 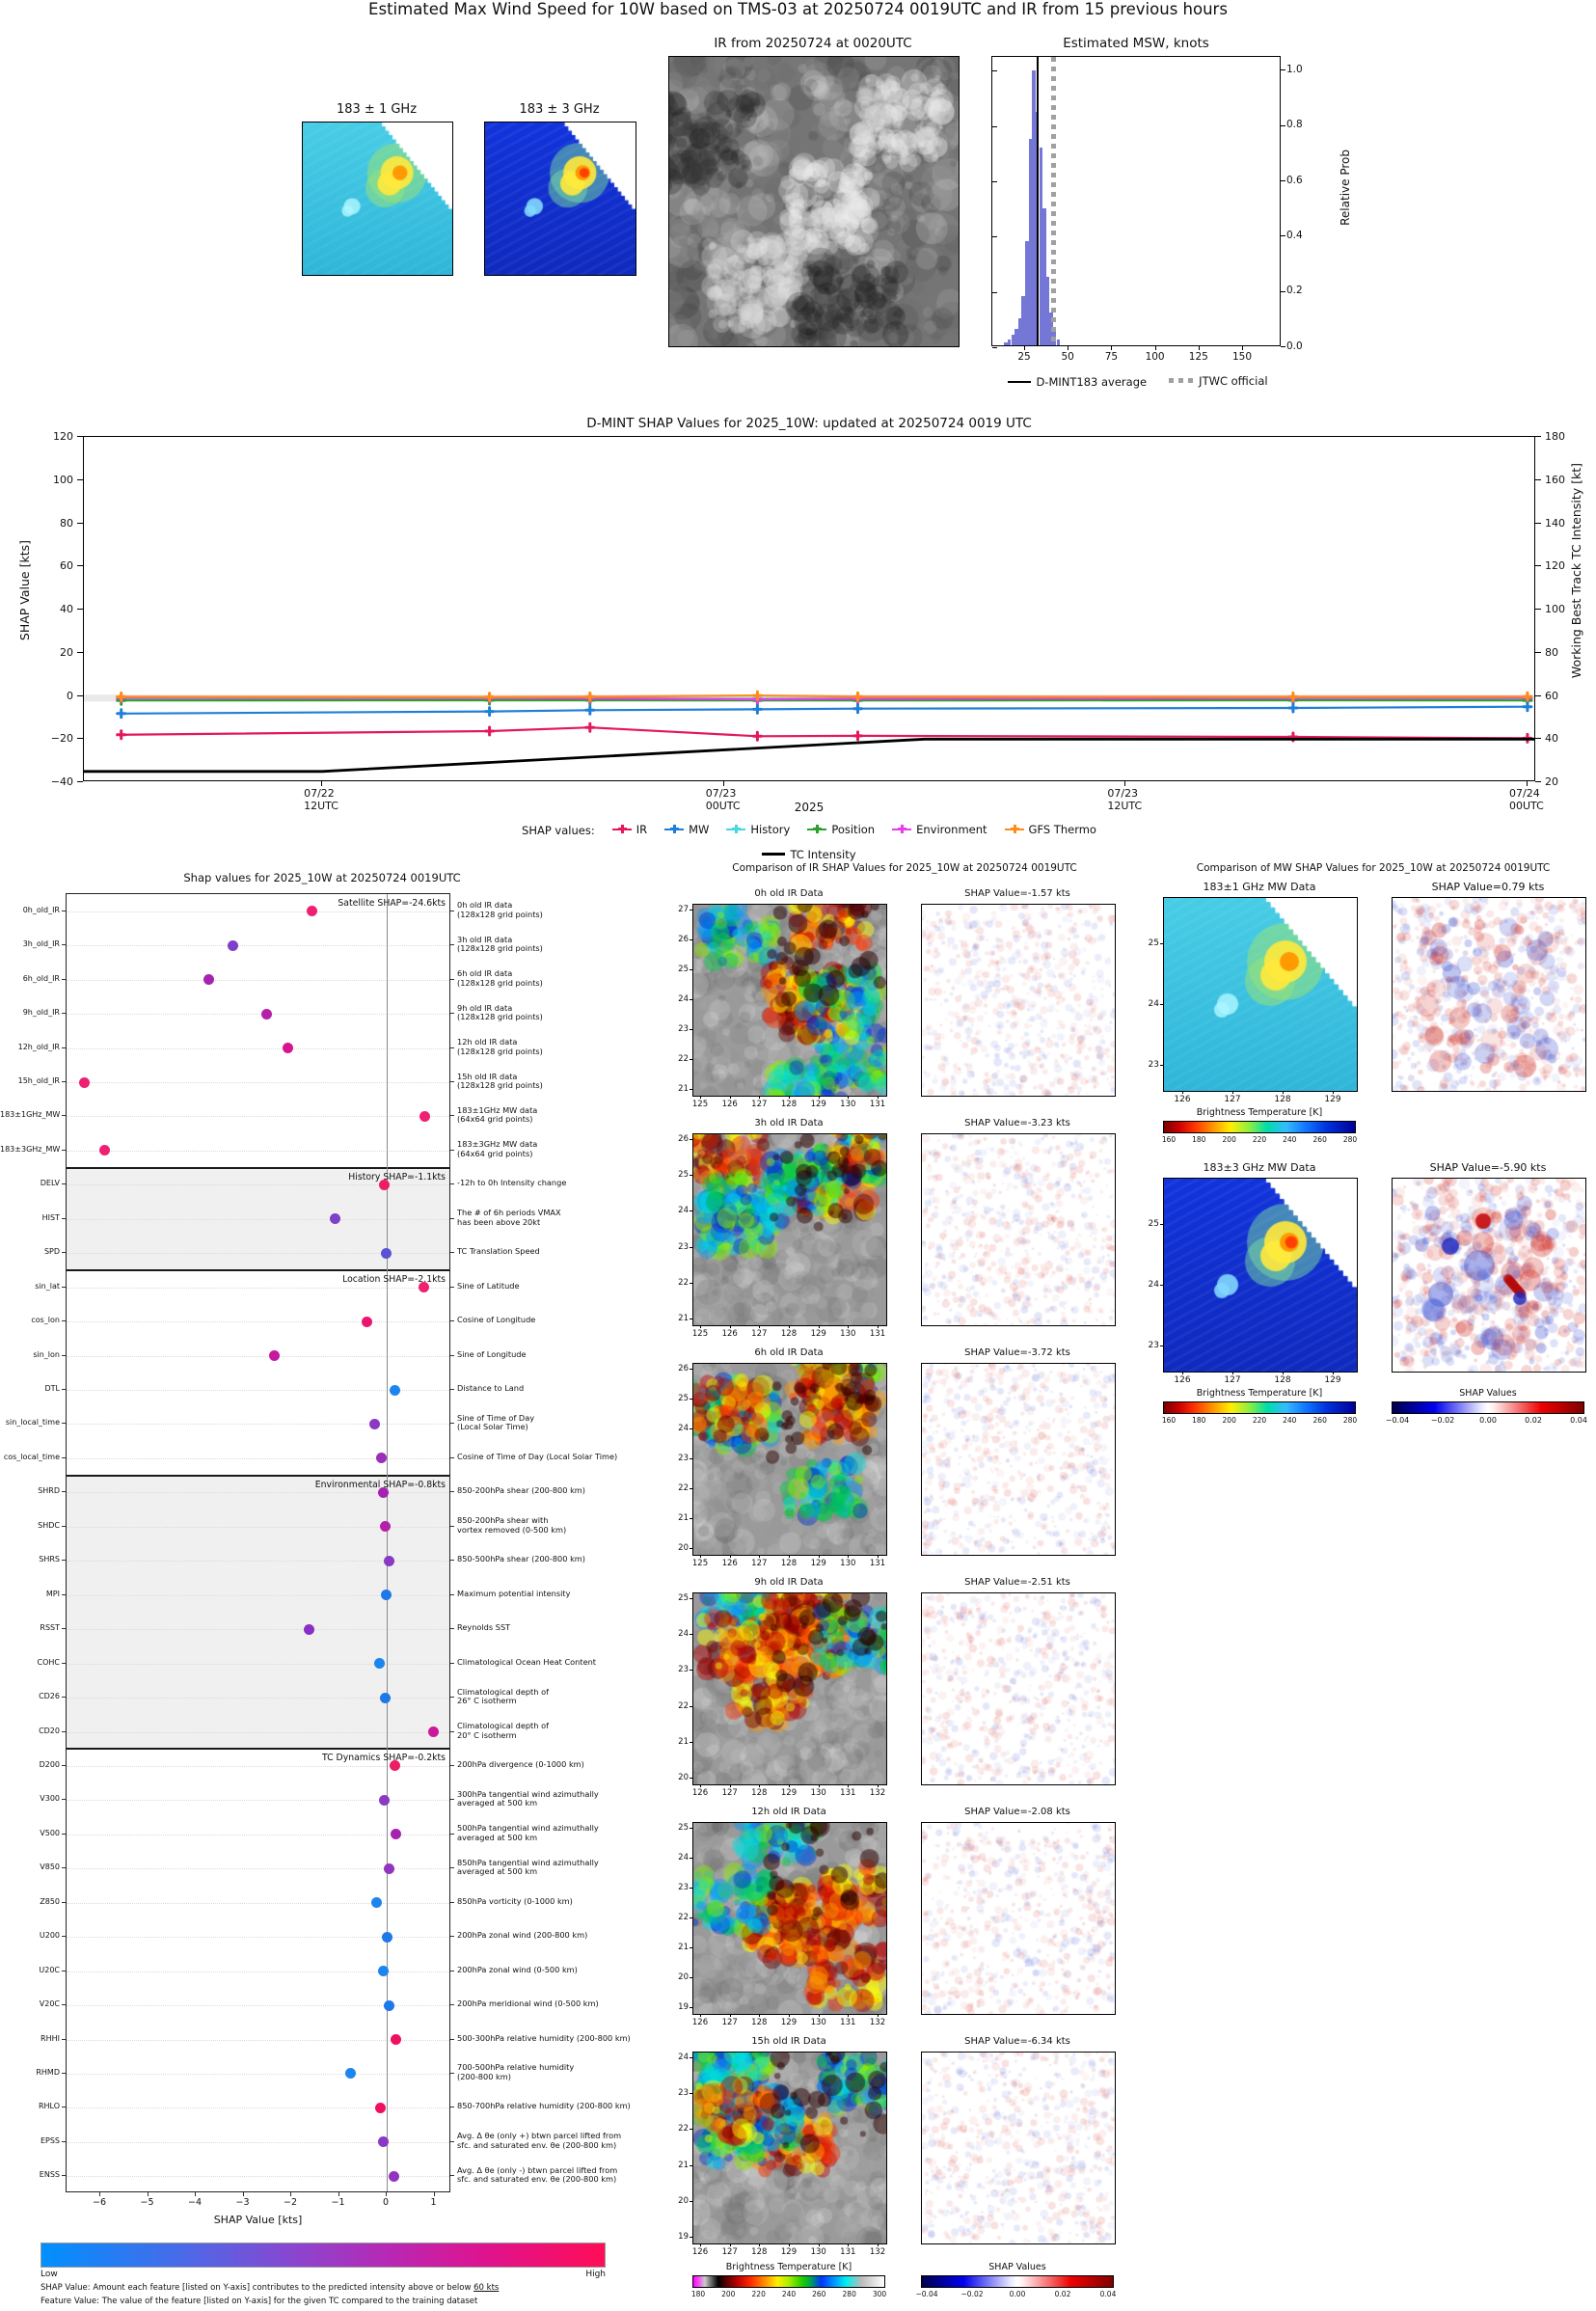 What do you see at coordinates (994, 292) in the screenshot?
I see `histogram-left-tick` at bounding box center [994, 292].